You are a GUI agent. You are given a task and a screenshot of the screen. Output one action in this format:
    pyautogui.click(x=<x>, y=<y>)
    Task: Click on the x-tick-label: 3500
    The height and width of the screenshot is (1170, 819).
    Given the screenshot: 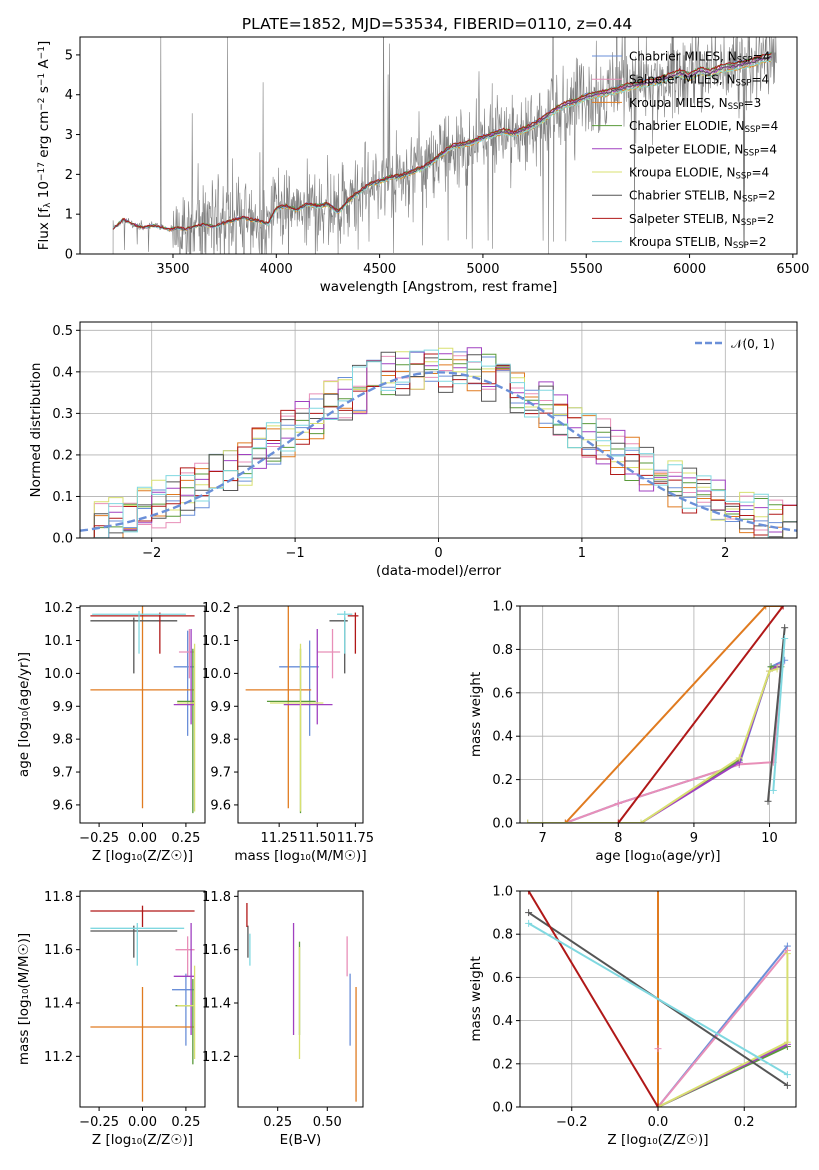 What is the action you would take?
    pyautogui.click(x=172, y=269)
    